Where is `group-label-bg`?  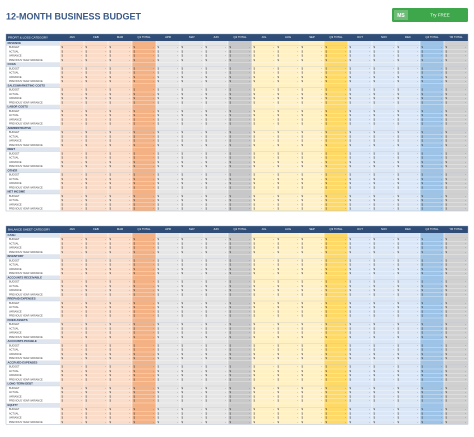 group-label-bg is located at coordinates (33, 277).